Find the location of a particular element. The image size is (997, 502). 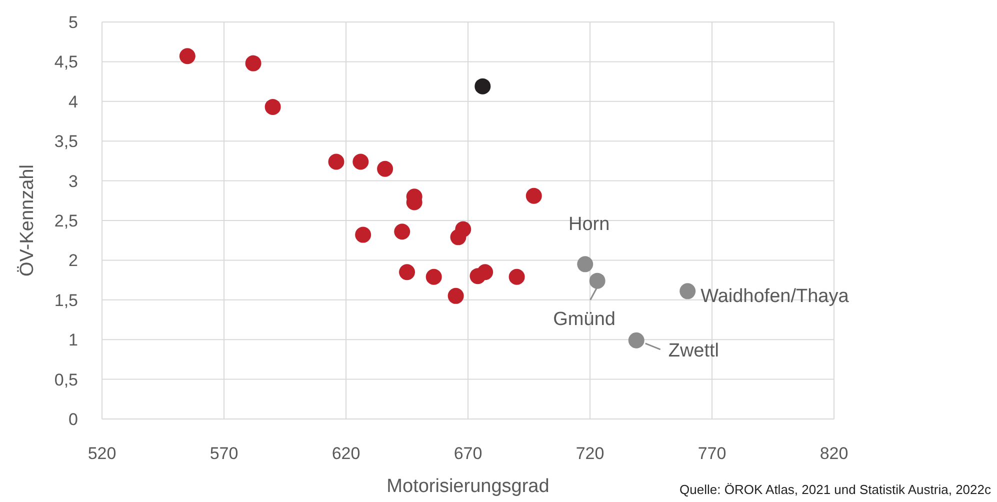

x-axis-title: Motorisierungsgrad is located at coordinates (468, 486).